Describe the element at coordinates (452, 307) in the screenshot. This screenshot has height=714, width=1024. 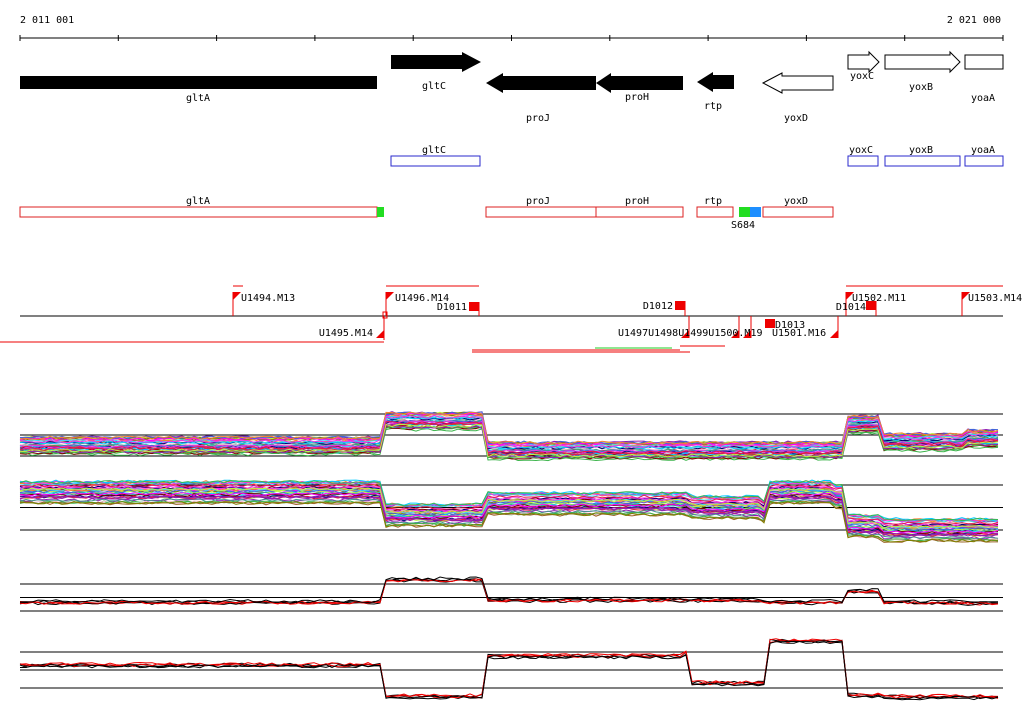
I see `segment-label: D1011` at that location.